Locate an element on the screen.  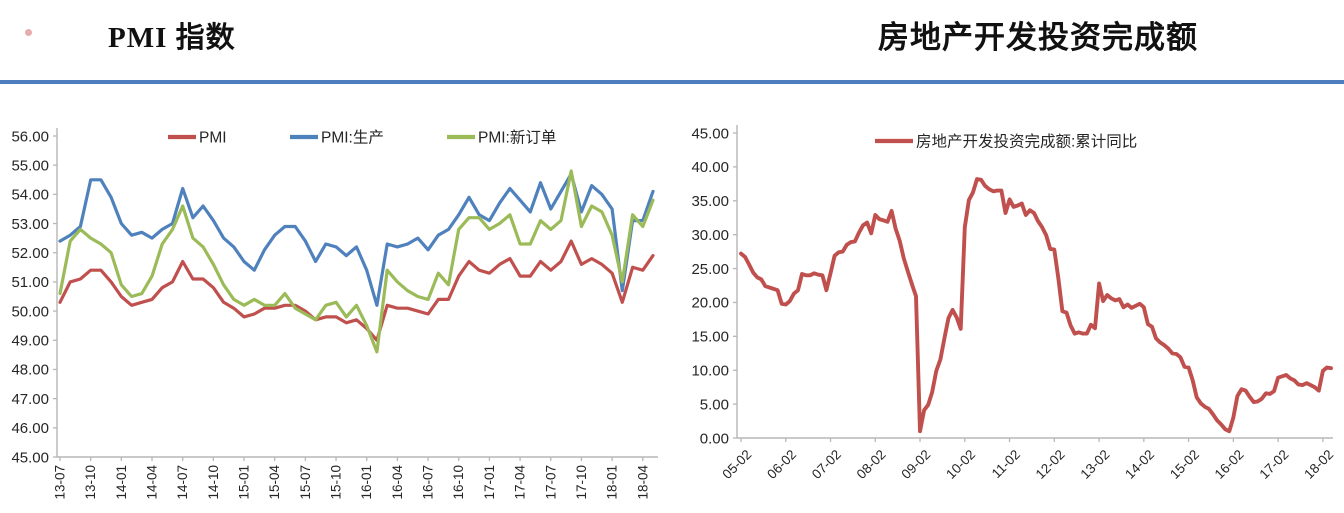
x-axis-tick-label: 05-02 is located at coordinates (736, 464).